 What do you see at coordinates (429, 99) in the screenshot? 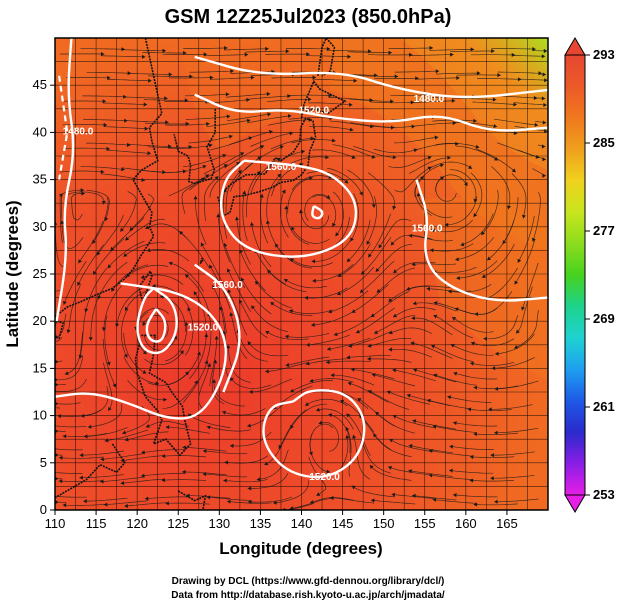
I see `contour-label: 1480.0` at bounding box center [429, 99].